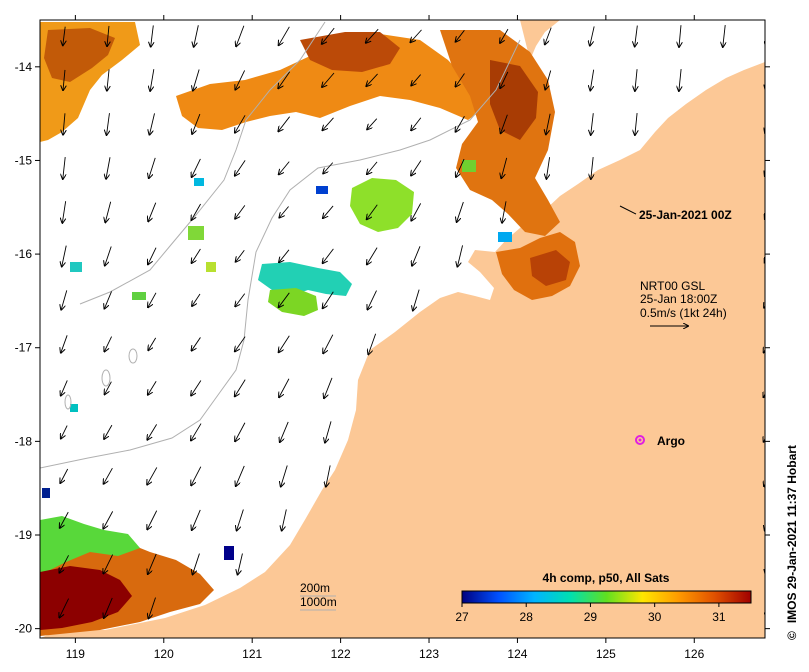 The image size is (809, 672). What do you see at coordinates (606, 578) in the screenshot?
I see `colorbar-title: 4h comp, p50, All Sats` at bounding box center [606, 578].